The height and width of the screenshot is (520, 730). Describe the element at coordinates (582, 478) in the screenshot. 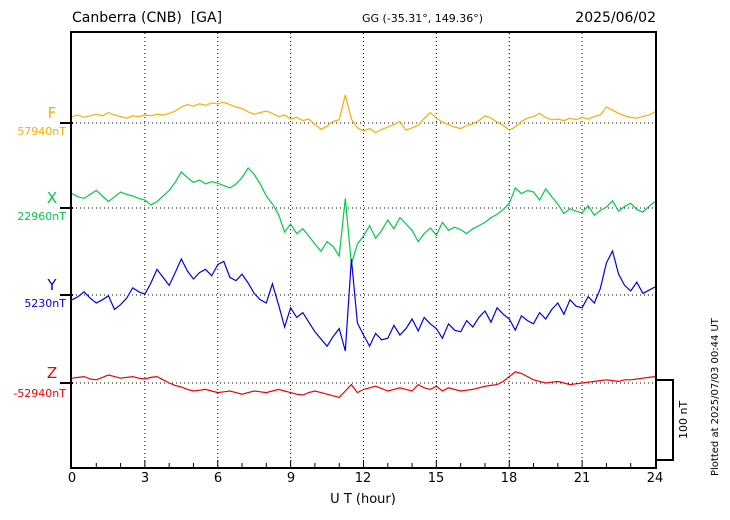

I see `x-tick-21: 21` at that location.